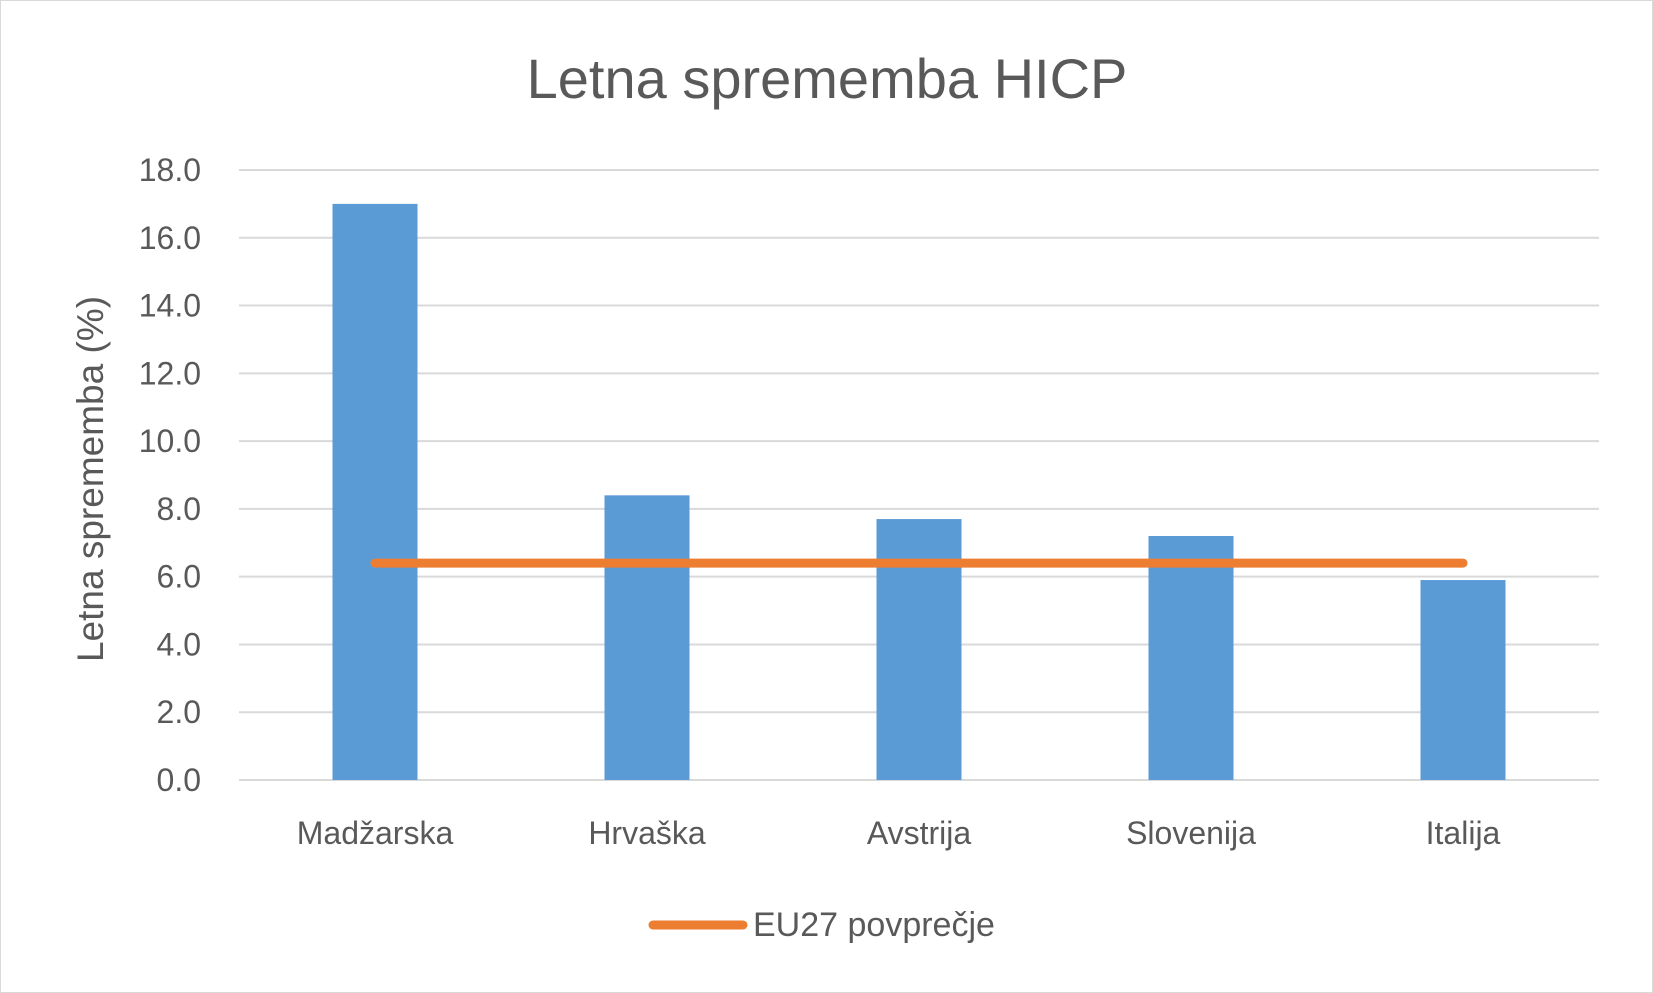 The height and width of the screenshot is (993, 1653). Describe the element at coordinates (170, 170) in the screenshot. I see `y-tick-label: 18.0` at that location.